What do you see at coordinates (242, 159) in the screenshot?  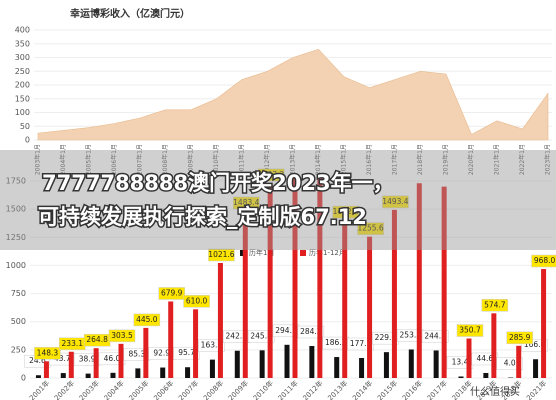 I see `x-tick-label: 2011年1月` at bounding box center [242, 159].